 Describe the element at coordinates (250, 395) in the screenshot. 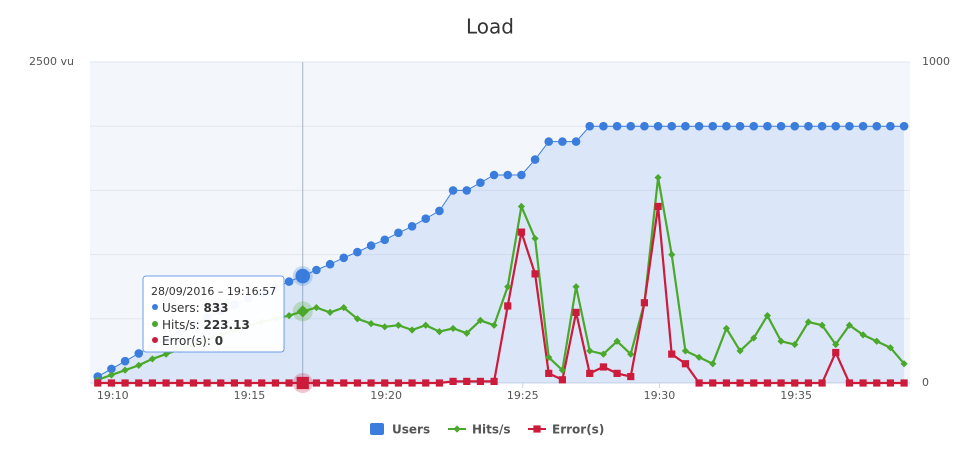

I see `x-tick-label: 19:15` at that location.